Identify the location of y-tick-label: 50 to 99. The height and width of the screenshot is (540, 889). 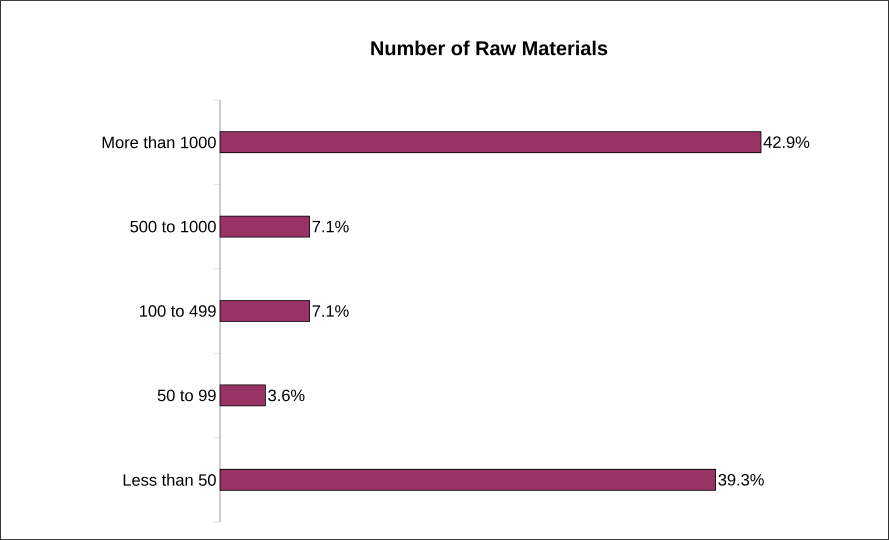
(187, 396).